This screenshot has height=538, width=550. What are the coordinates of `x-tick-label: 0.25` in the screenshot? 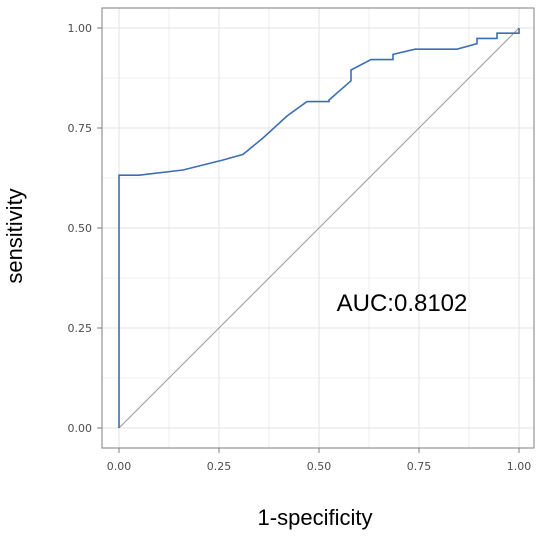 It's located at (219, 466).